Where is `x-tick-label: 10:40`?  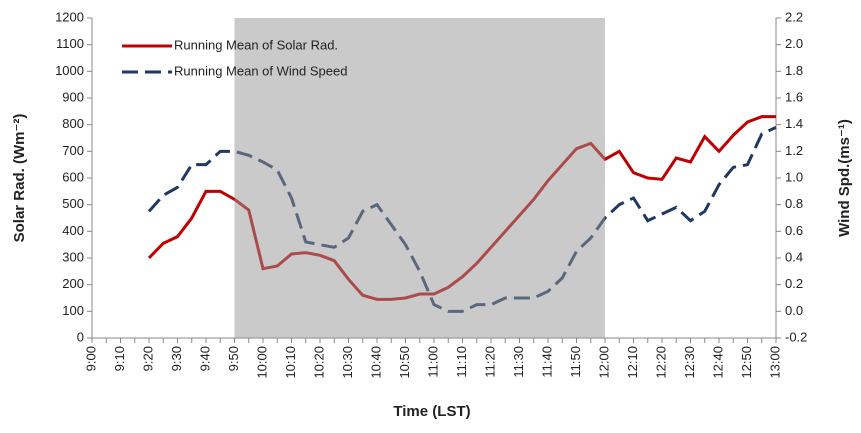 x-tick-label: 10:40 is located at coordinates (375, 362).